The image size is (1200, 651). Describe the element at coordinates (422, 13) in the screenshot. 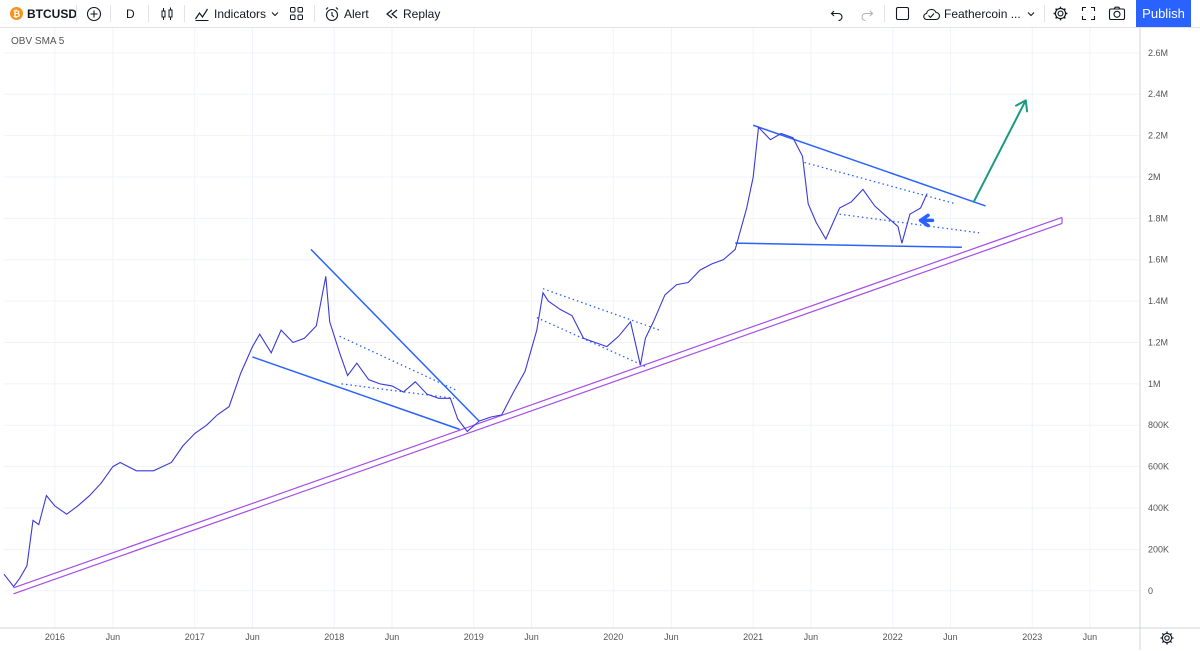

I see `replay-label: Replay` at that location.